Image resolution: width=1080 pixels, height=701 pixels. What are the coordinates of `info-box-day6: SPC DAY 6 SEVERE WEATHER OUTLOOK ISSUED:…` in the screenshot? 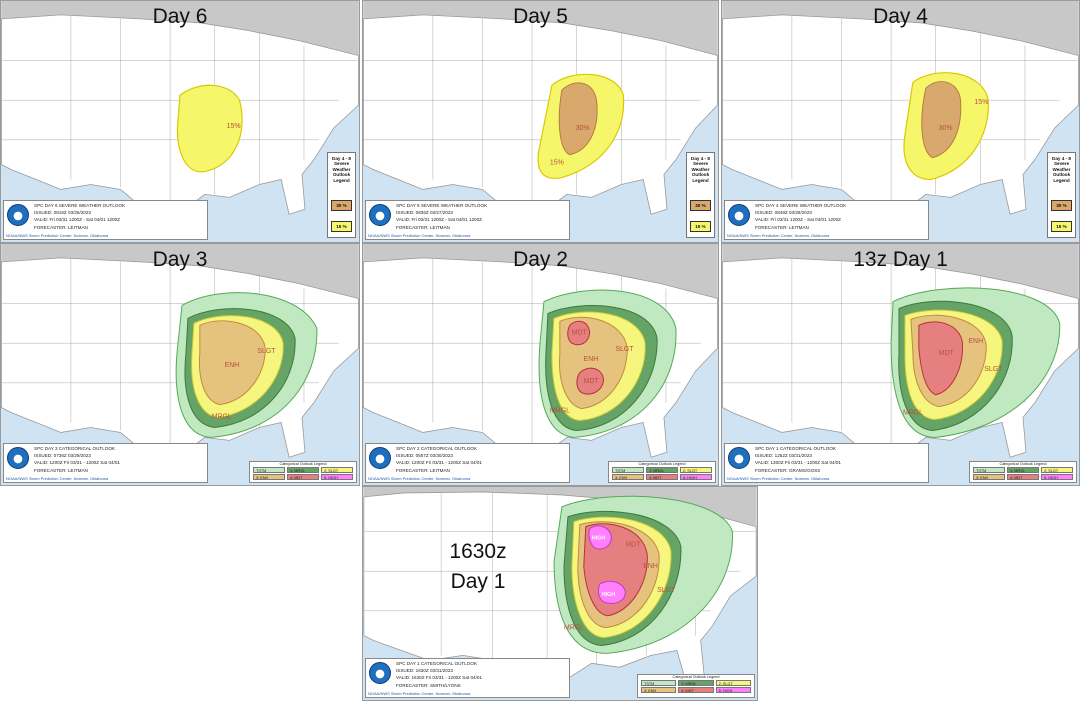 It's located at (105, 220).